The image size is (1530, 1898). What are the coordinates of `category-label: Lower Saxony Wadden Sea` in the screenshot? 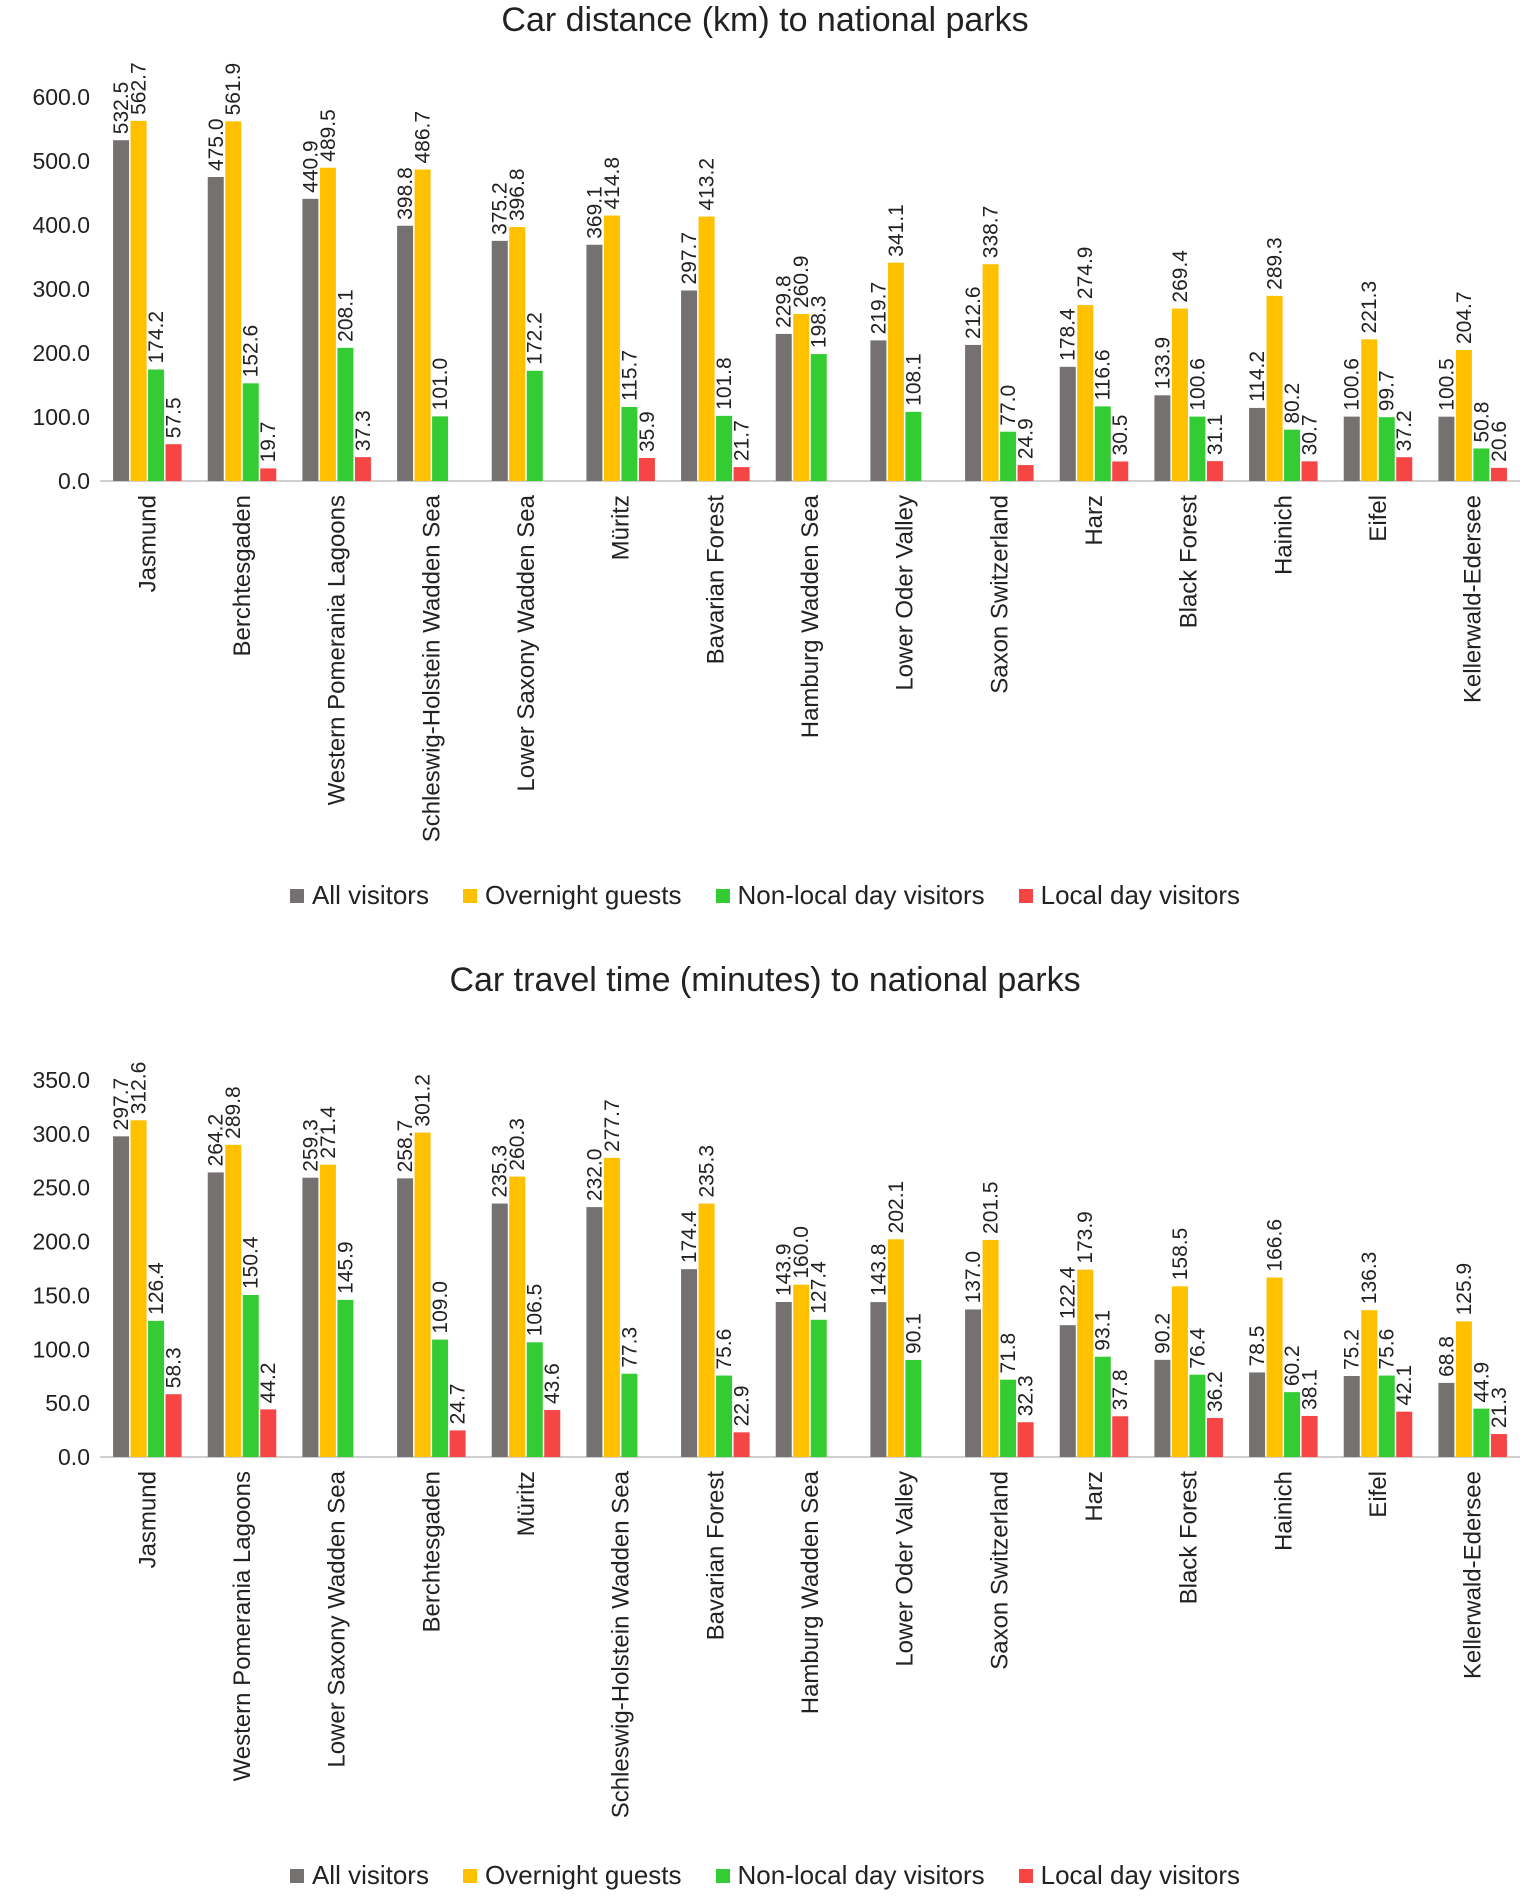 It's located at (526, 642).